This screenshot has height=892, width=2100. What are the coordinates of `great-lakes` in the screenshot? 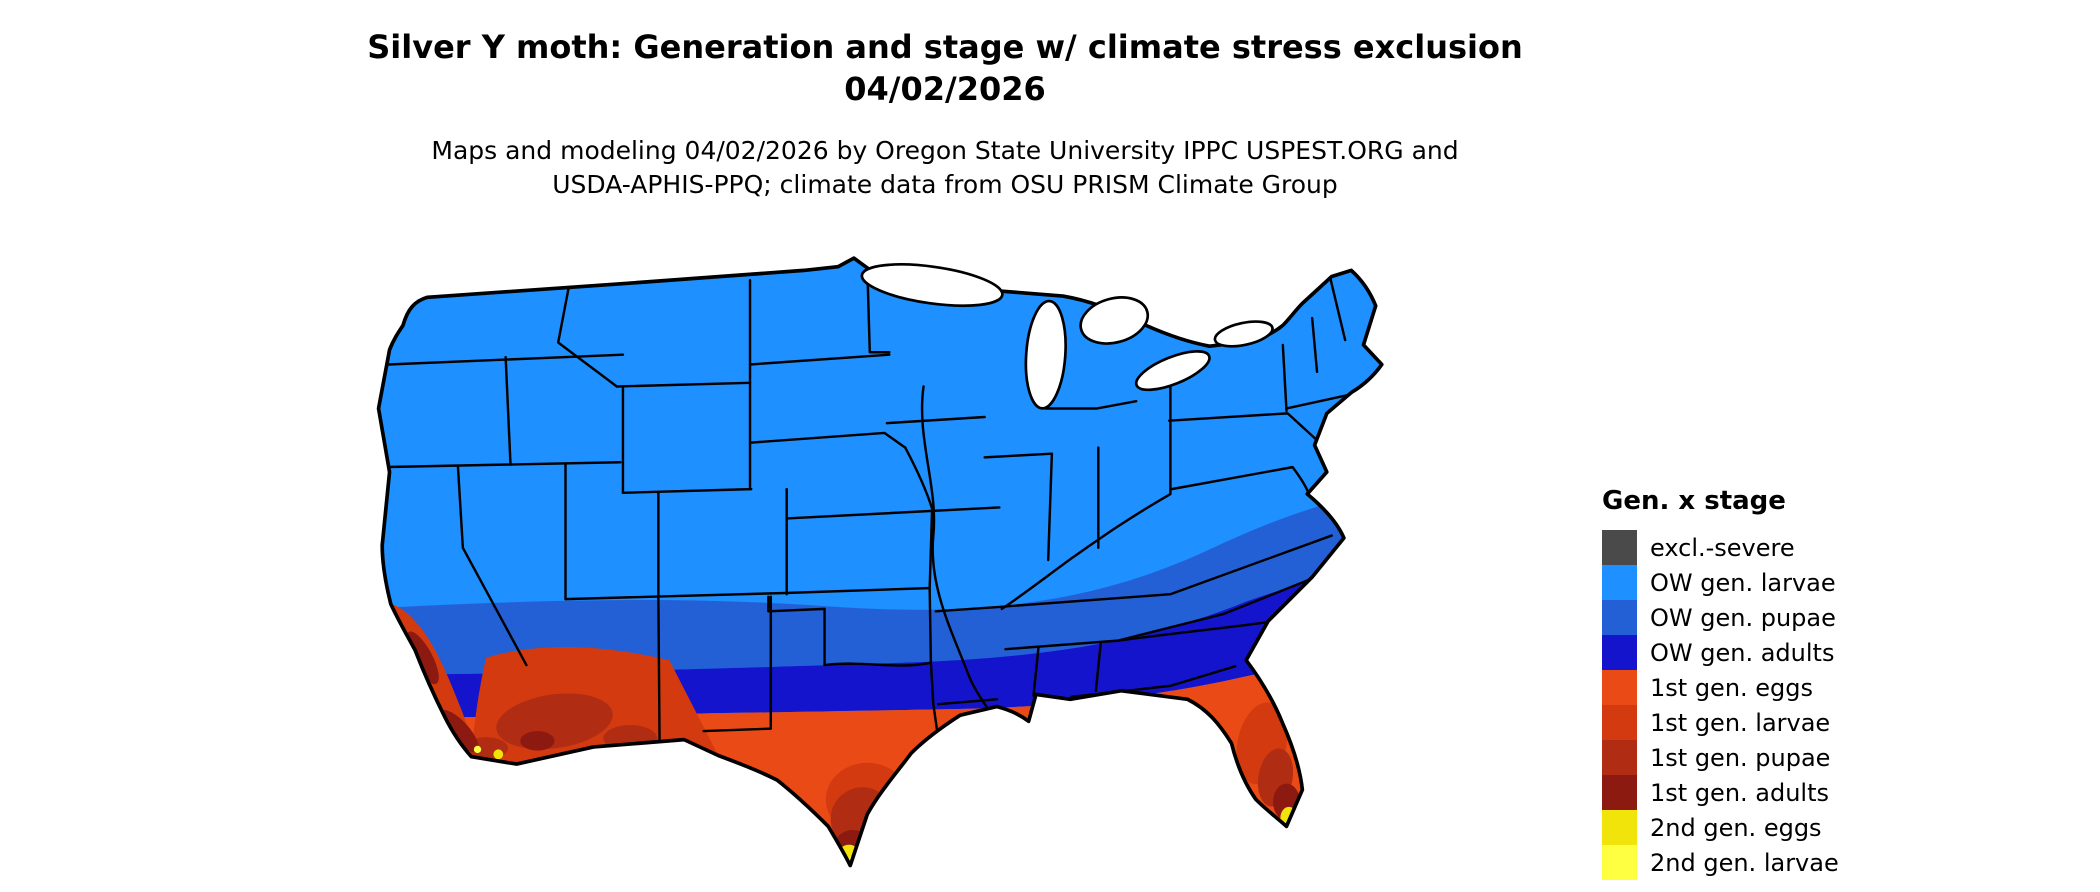 It's located at (1067, 336).